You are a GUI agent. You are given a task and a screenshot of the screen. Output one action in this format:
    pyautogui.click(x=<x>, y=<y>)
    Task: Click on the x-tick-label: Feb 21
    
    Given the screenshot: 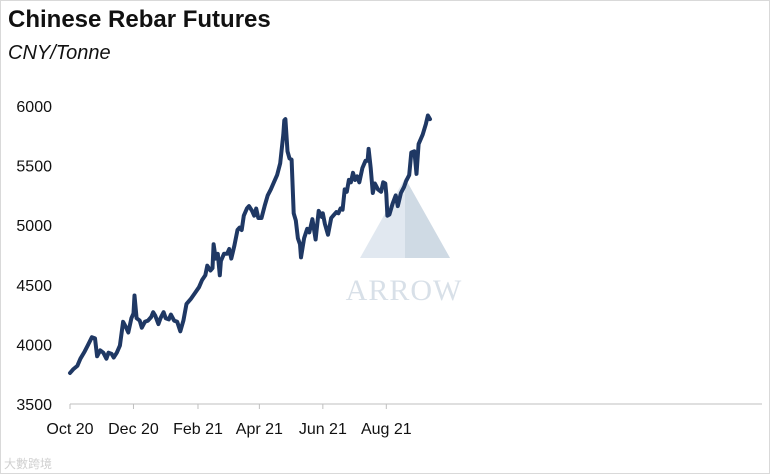 What is the action you would take?
    pyautogui.click(x=198, y=429)
    